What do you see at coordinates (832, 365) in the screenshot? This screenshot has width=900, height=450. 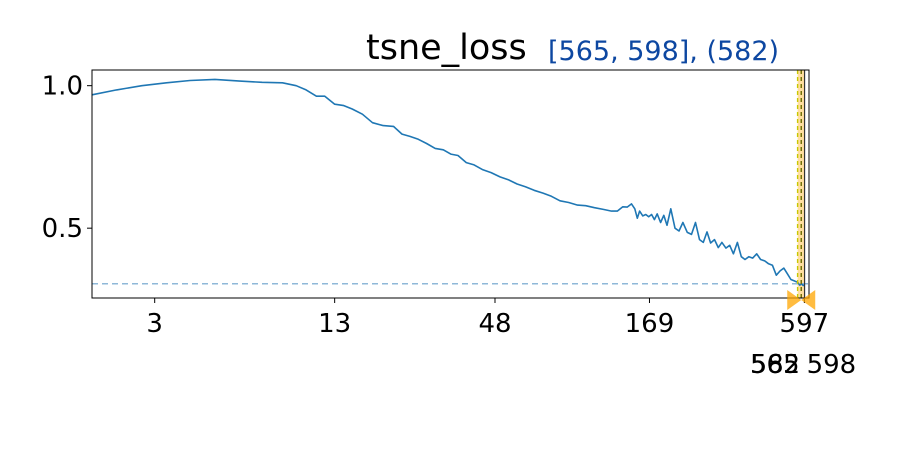 I see `highlight-end-label: 598` at bounding box center [832, 365].